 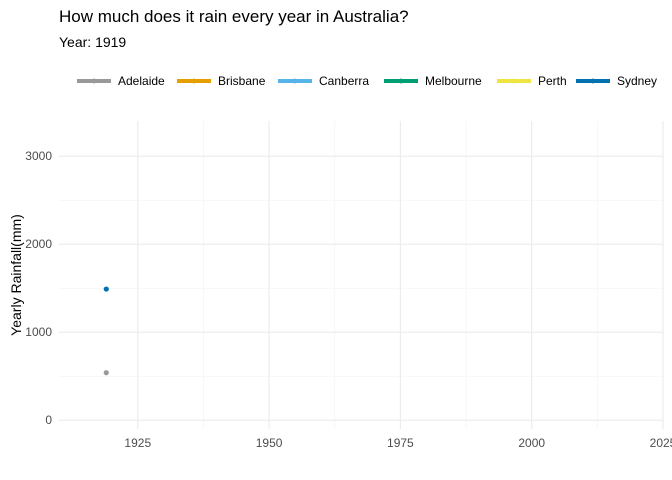 What do you see at coordinates (453, 81) in the screenshot?
I see `legend-label-melbourne: Melbourne` at bounding box center [453, 81].